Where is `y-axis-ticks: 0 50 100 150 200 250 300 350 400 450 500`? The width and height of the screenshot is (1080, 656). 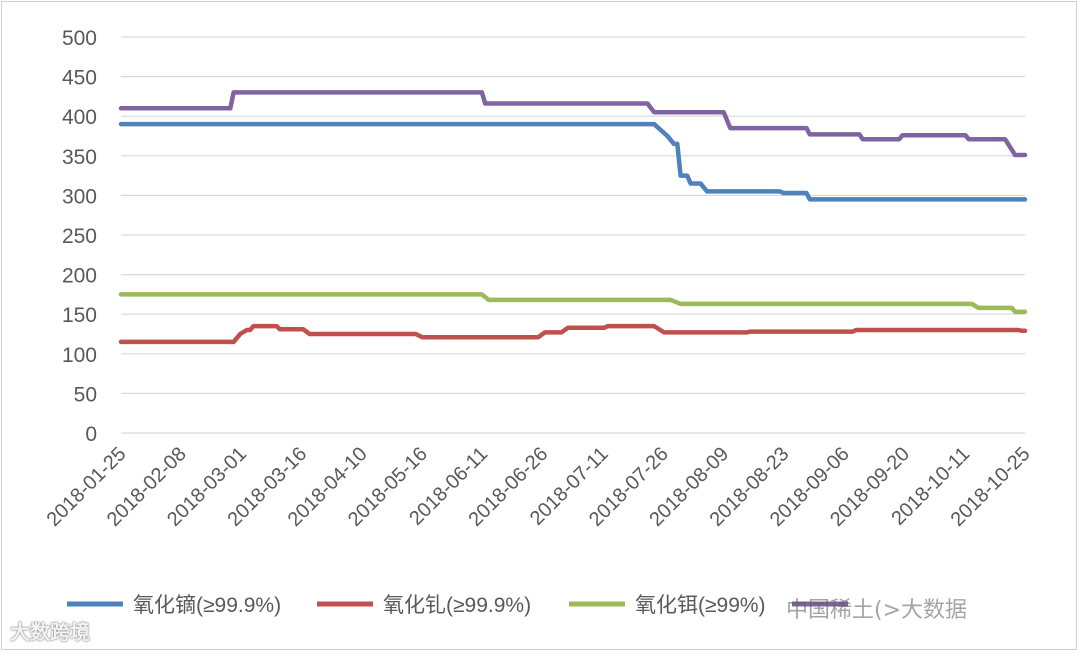
y-axis-ticks: 0 50 100 150 200 250 300 350 400 450 500 is located at coordinates (79, 236).